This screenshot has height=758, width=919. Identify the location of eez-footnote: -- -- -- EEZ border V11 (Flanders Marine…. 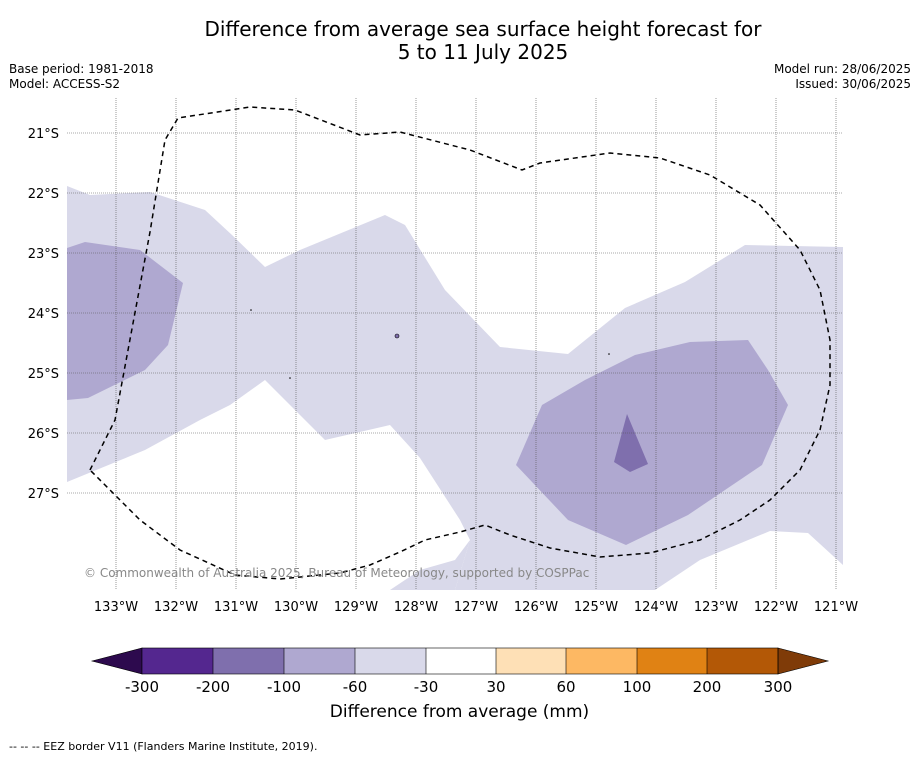
(163, 746).